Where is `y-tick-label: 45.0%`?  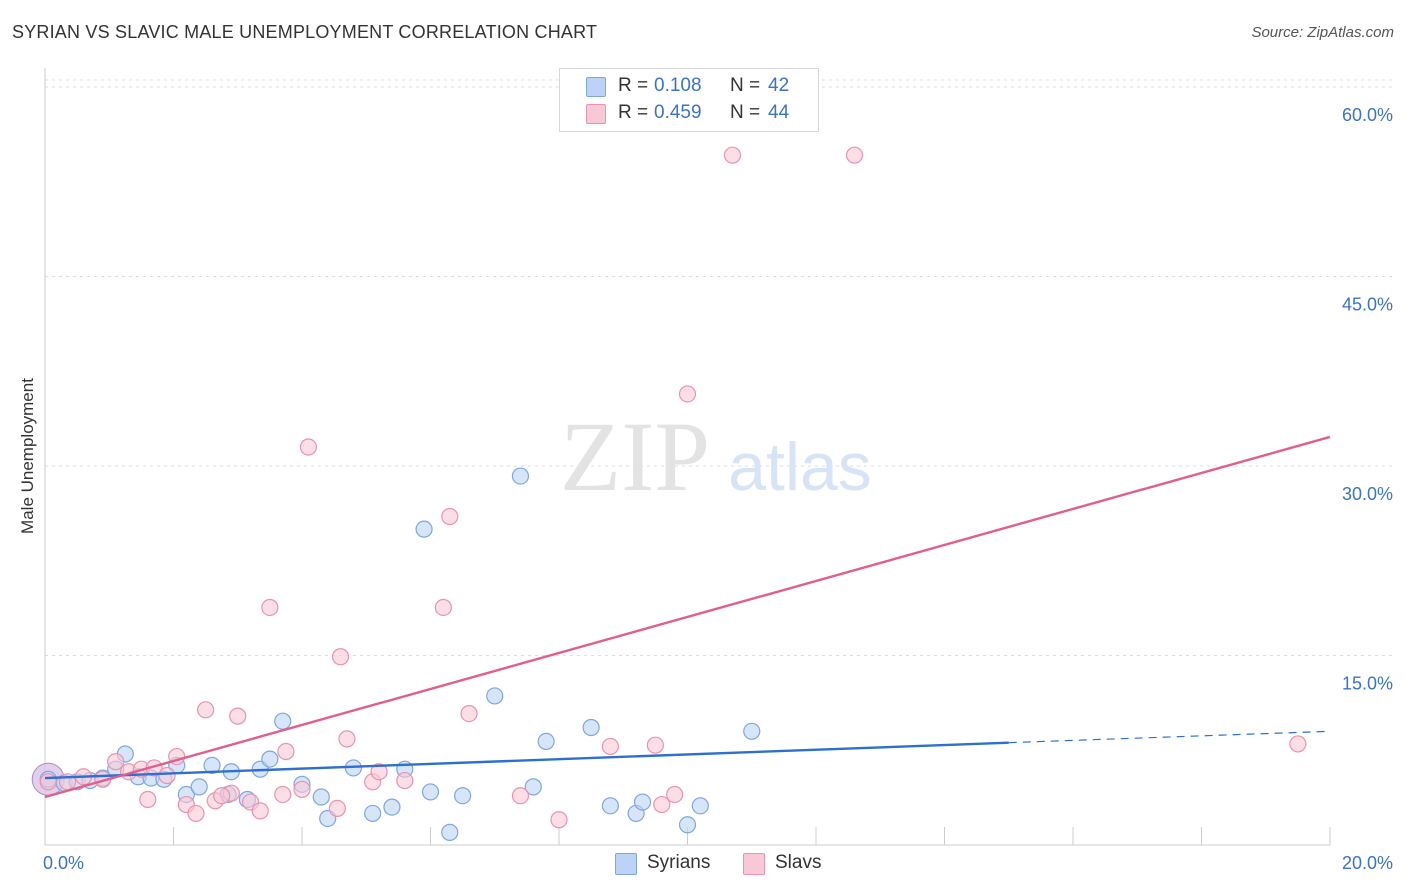 y-tick-label: 45.0% is located at coordinates (1367, 304).